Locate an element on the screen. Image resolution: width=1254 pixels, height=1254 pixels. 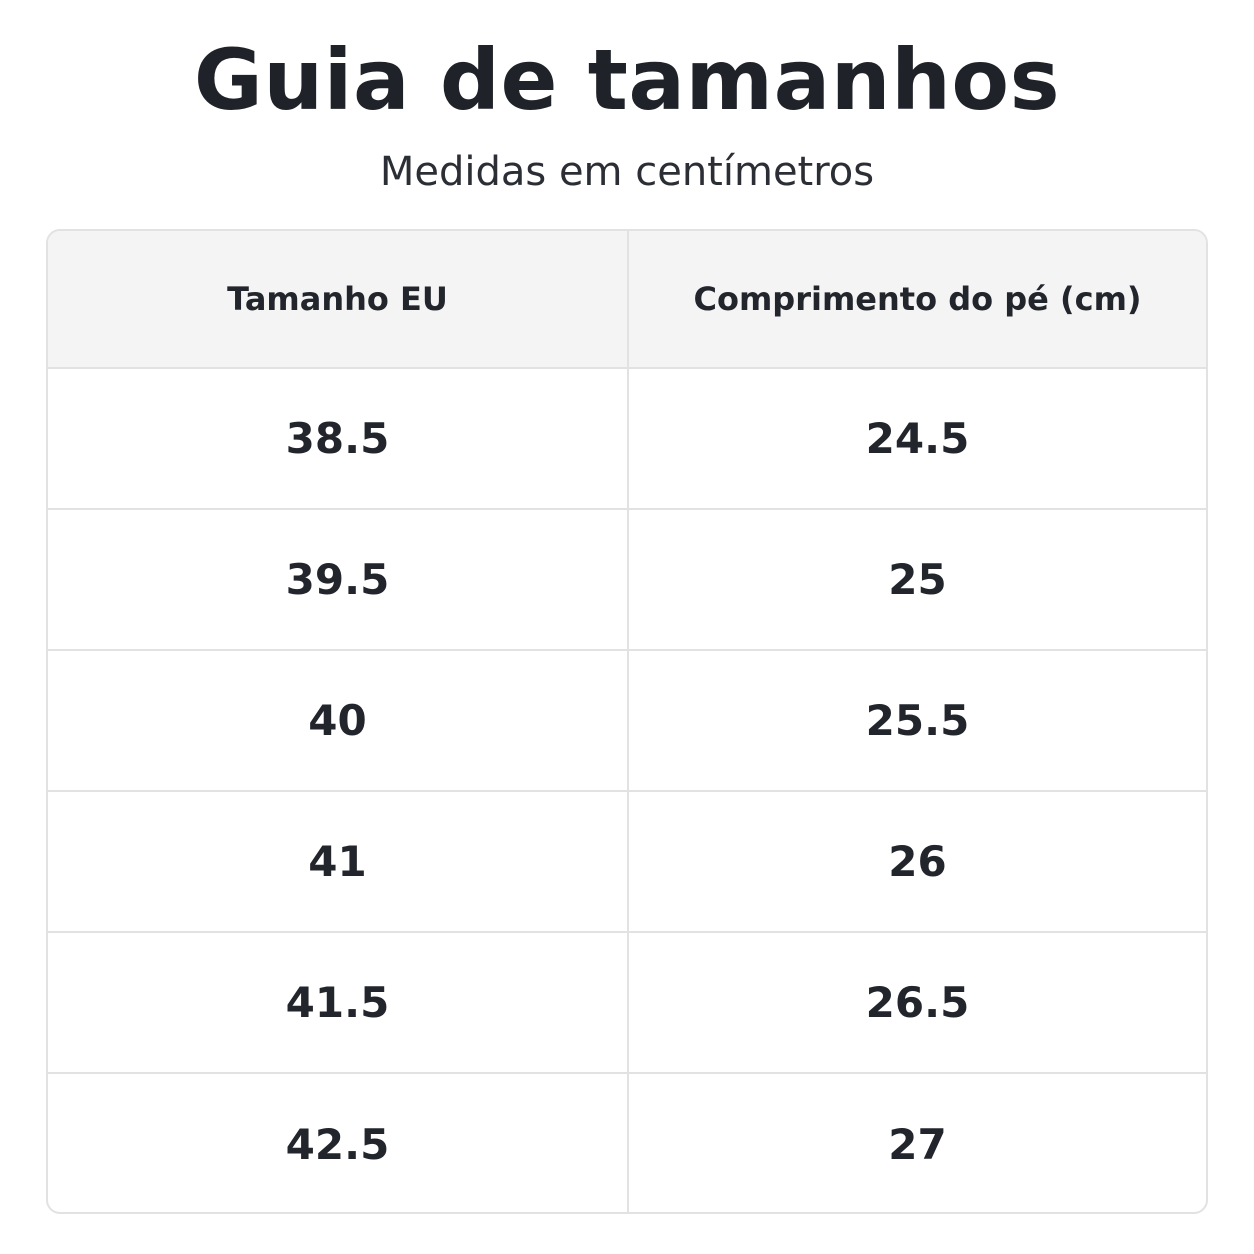
cell-eu-size: 41 is located at coordinates (338, 862).